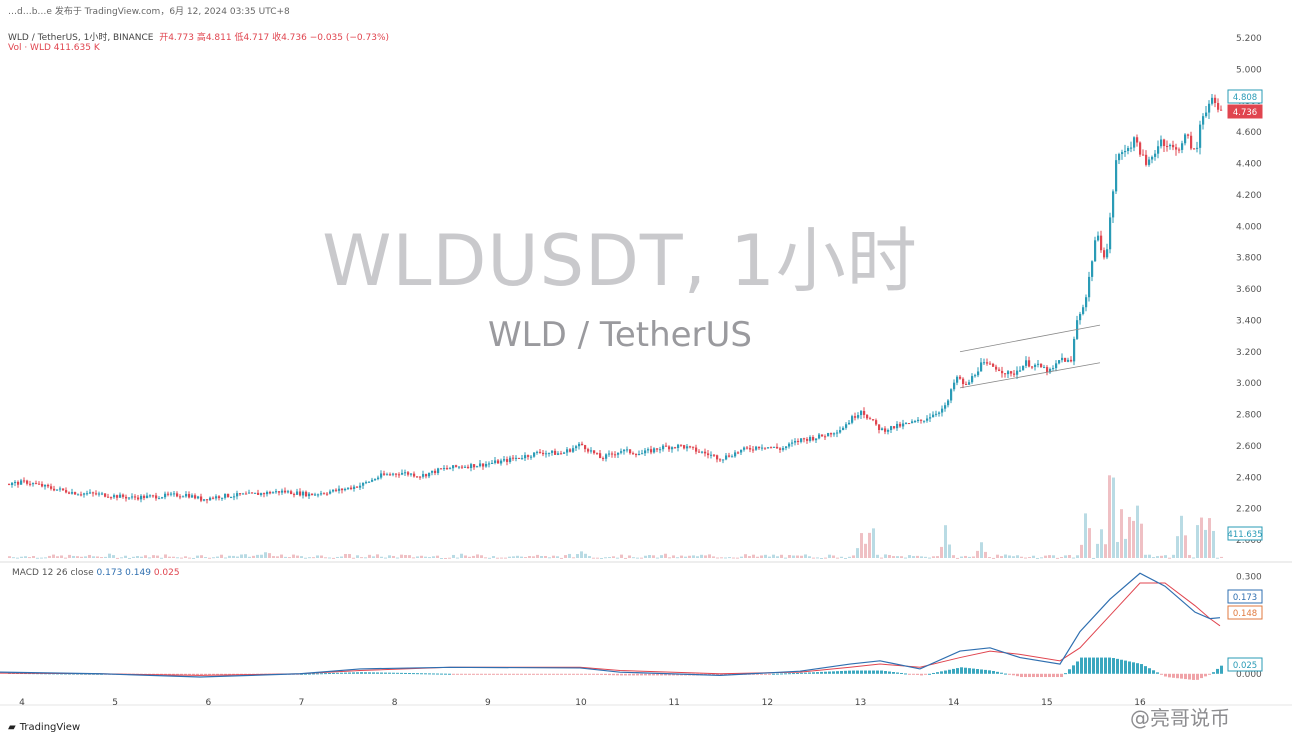 This screenshot has width=1292, height=745. Describe the element at coordinates (50, 727) in the screenshot. I see `tv-logo-text: TradingView` at that location.